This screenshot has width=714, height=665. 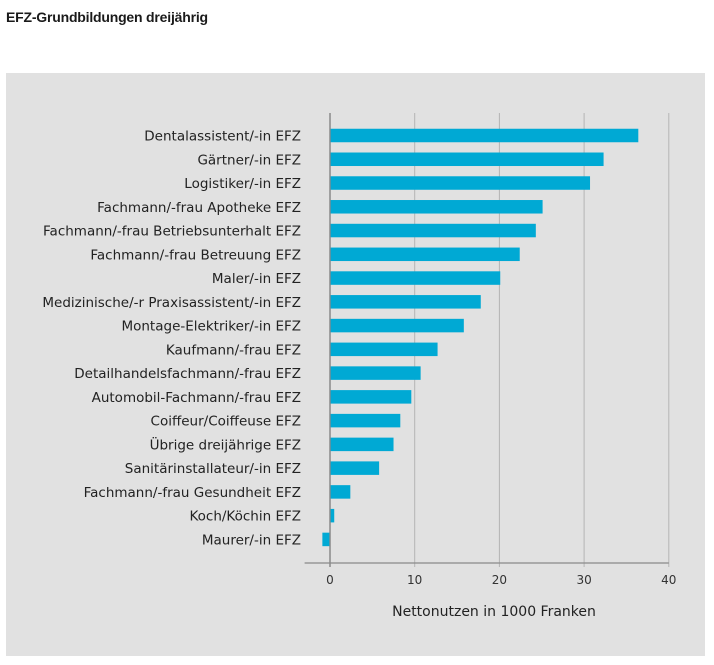 What do you see at coordinates (225, 444) in the screenshot?
I see `category-label: Übrige dreijährige EFZ` at bounding box center [225, 444].